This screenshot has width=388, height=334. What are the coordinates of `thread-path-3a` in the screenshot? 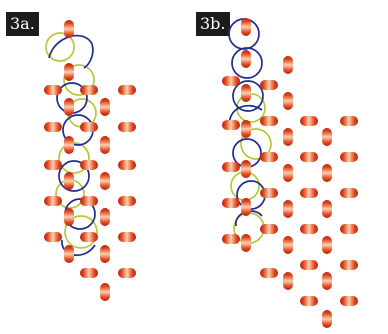 It's located at (71, 144).